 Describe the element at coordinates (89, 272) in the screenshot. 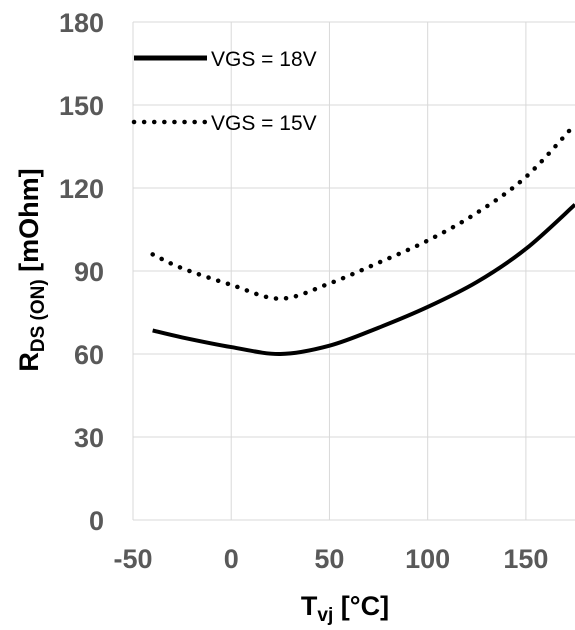

I see `y-tick-label: 90` at that location.